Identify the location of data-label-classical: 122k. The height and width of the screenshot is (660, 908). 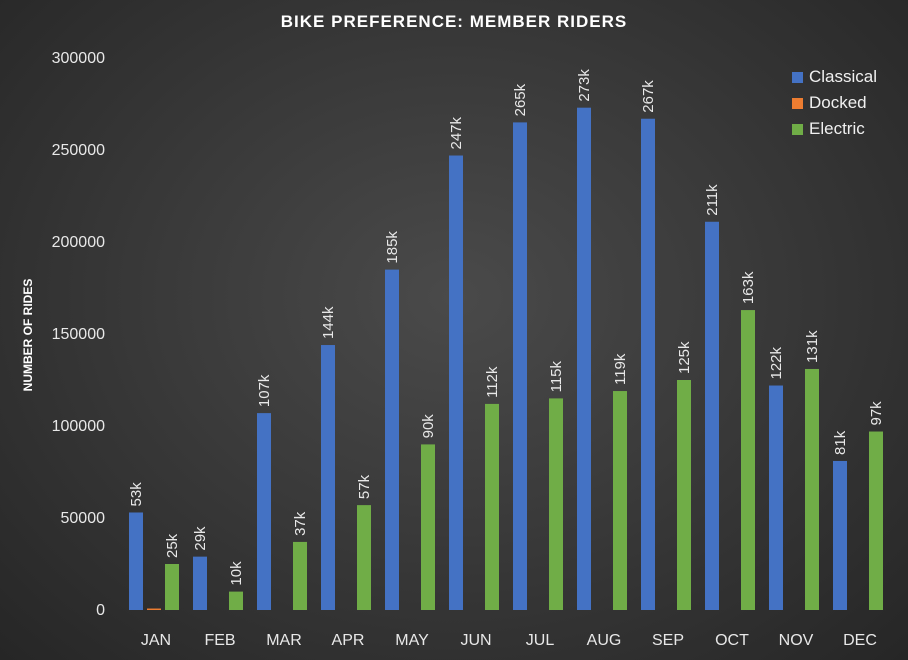
(776, 362).